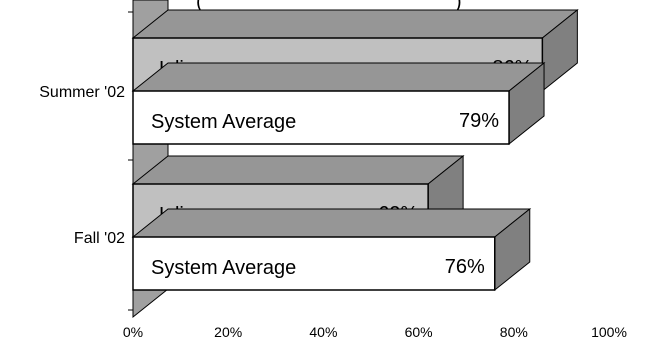  I want to click on bar-value-label: 76%, so click(465, 267).